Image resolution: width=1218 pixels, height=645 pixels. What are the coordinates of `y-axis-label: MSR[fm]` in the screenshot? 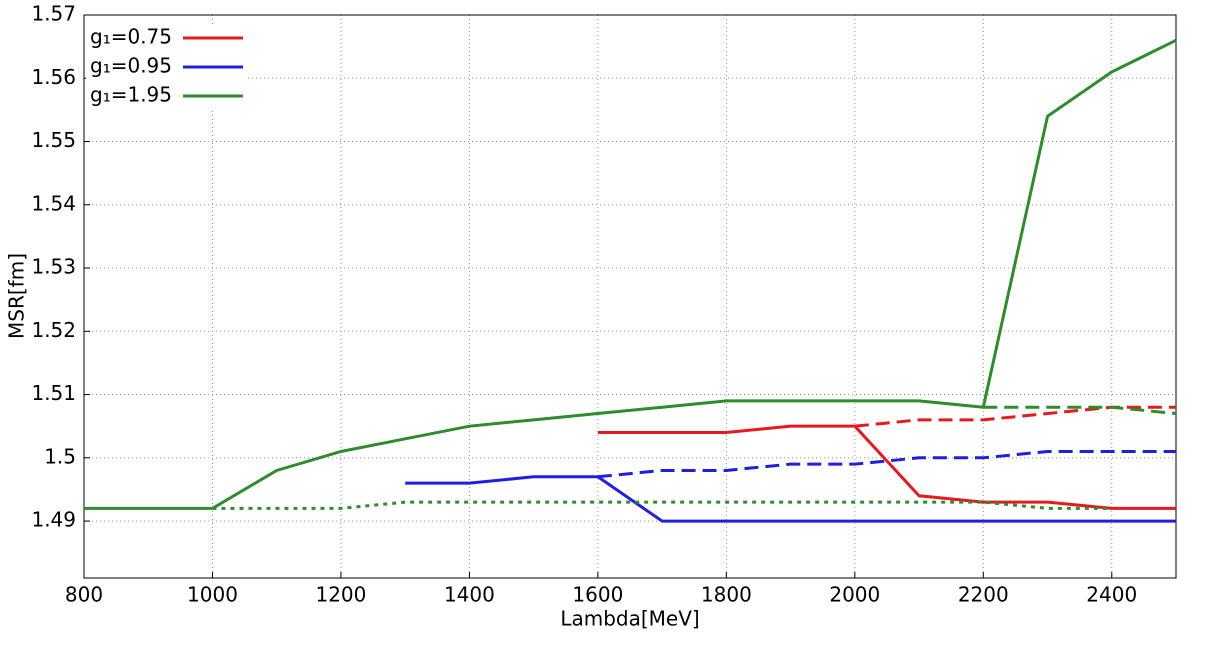 It's located at (17, 296).